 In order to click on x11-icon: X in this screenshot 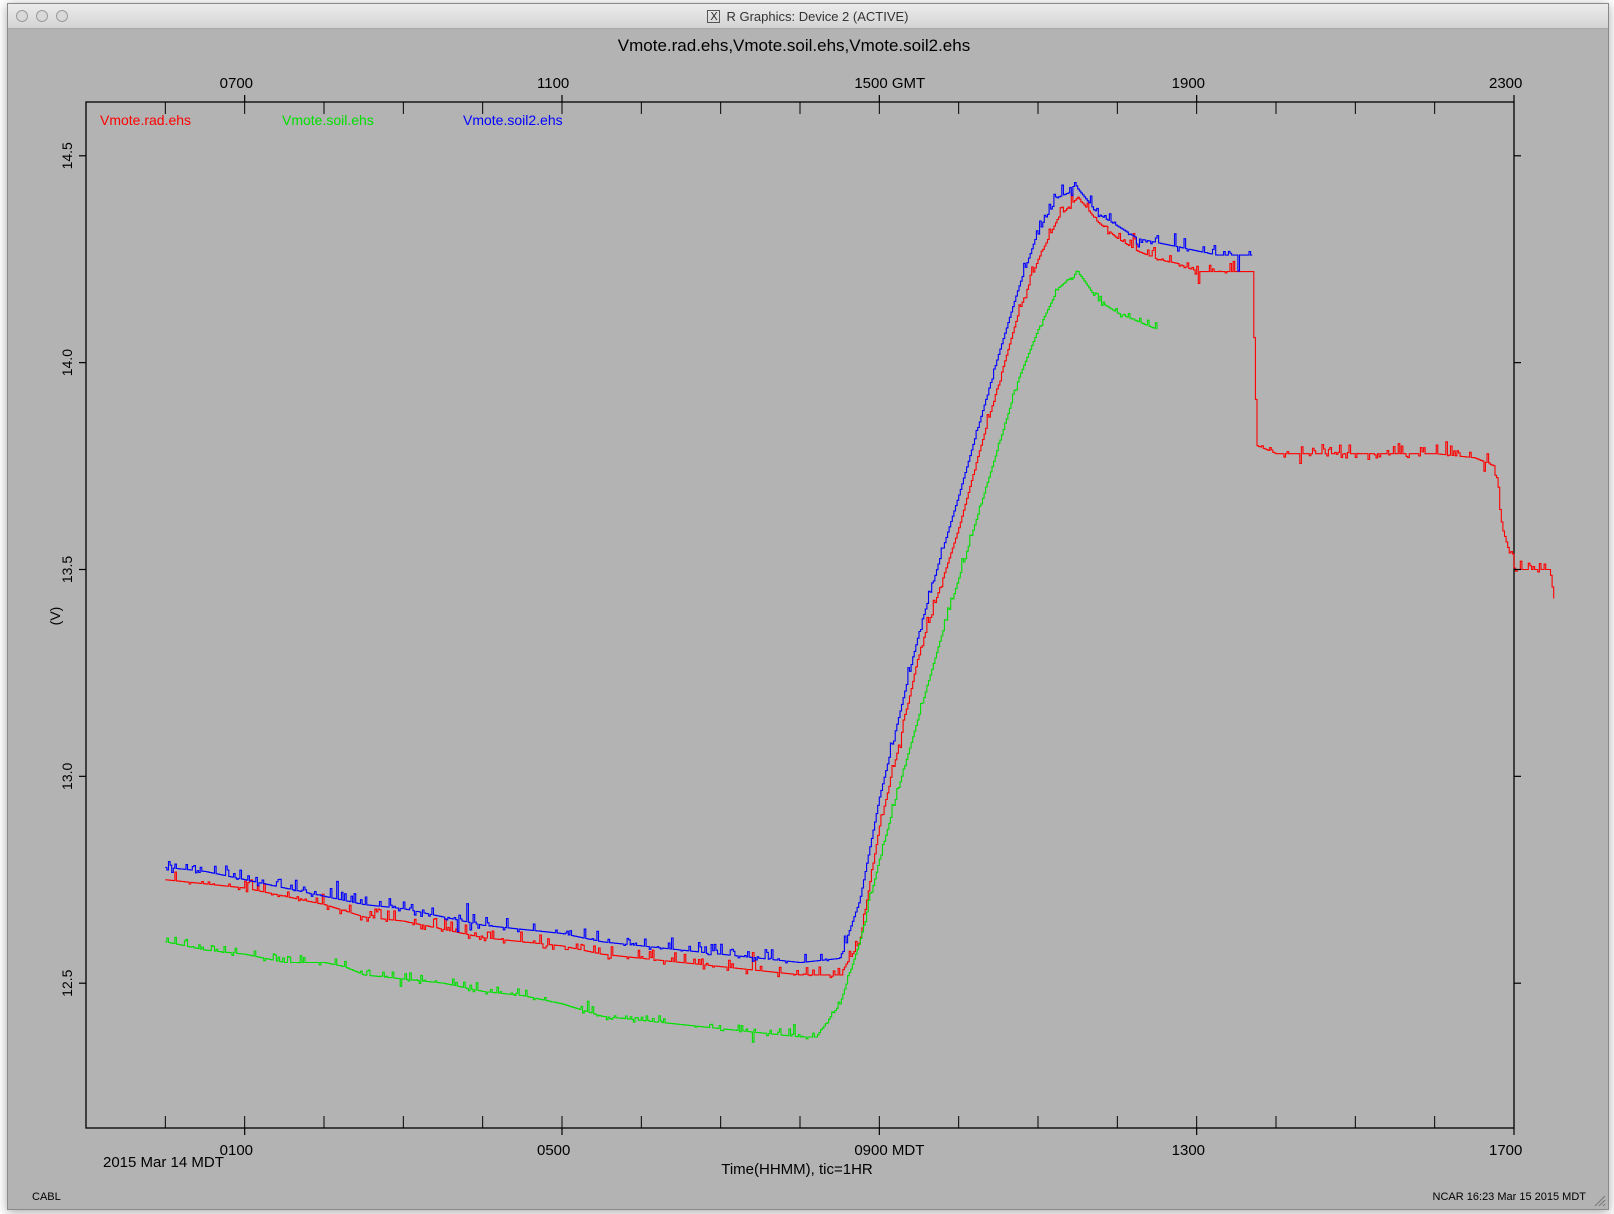, I will do `click(714, 16)`.